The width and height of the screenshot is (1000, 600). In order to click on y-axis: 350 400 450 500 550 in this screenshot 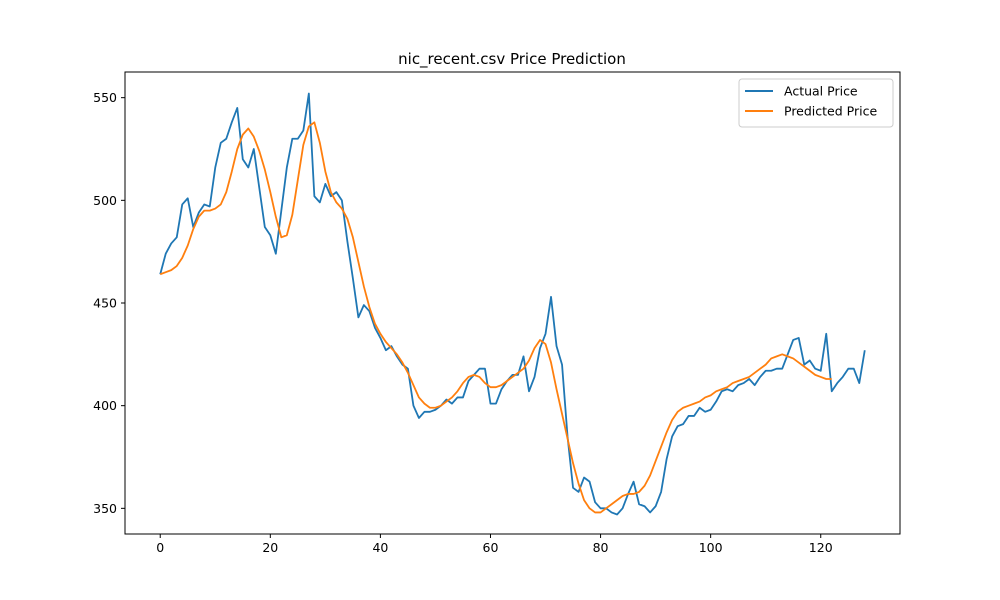, I will do `click(109, 303)`.